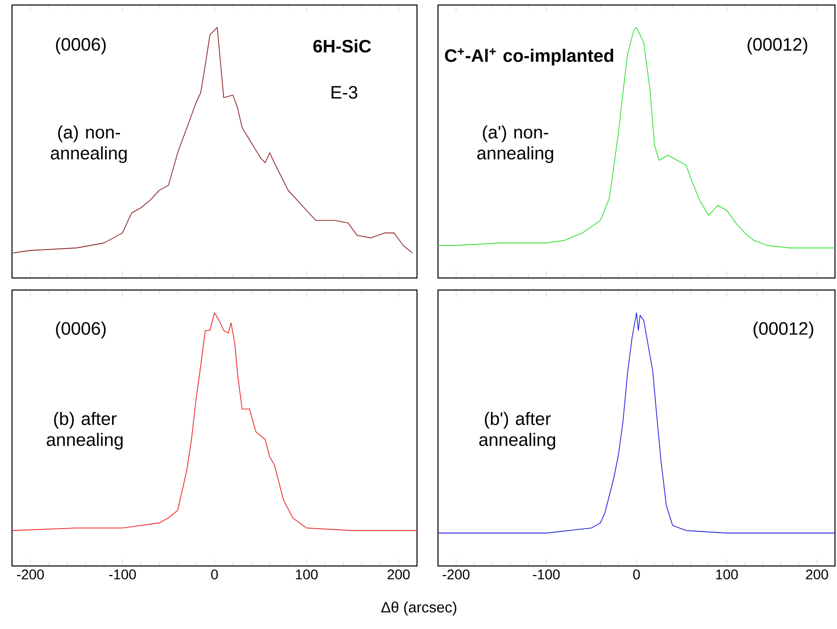 The width and height of the screenshot is (837, 629). Describe the element at coordinates (342, 46) in the screenshot. I see `annotation: 6H-SiC` at that location.